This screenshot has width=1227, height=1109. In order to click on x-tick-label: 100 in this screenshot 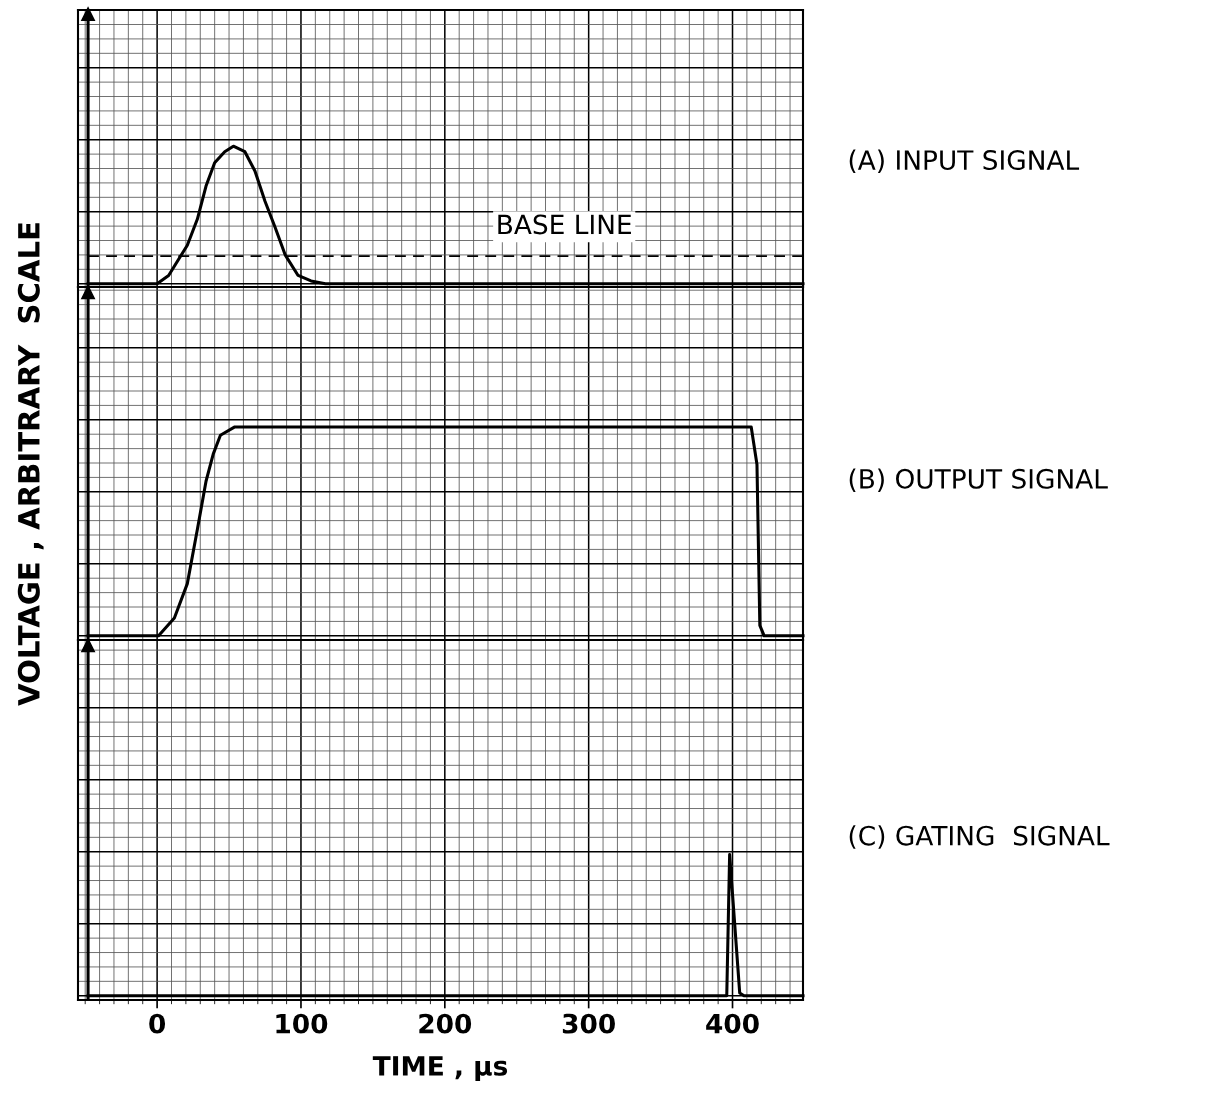, I will do `click(302, 1023)`.